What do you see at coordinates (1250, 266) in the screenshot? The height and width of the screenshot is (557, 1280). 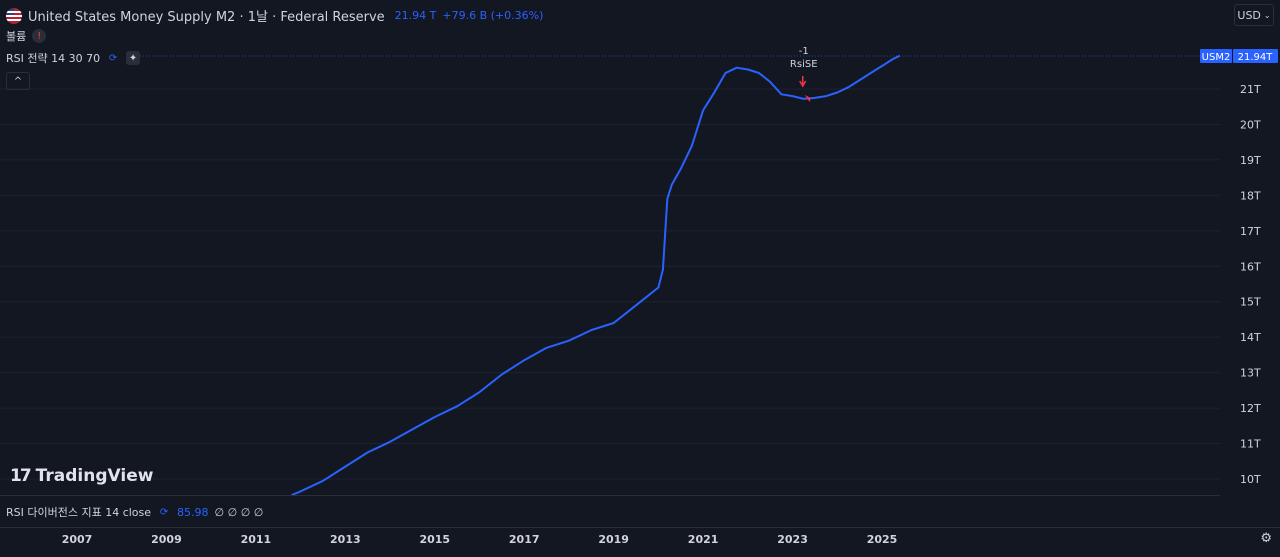 I see `y-tick-label: 16T` at bounding box center [1250, 266].